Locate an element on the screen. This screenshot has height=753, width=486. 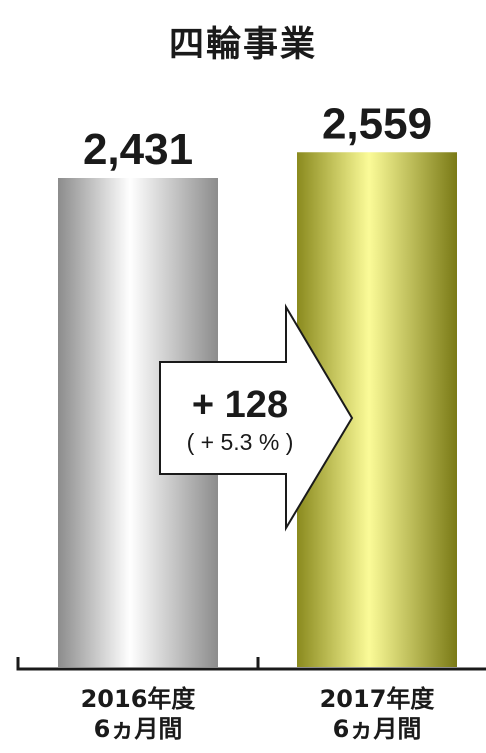
x-axis-line is located at coordinates (251, 664).